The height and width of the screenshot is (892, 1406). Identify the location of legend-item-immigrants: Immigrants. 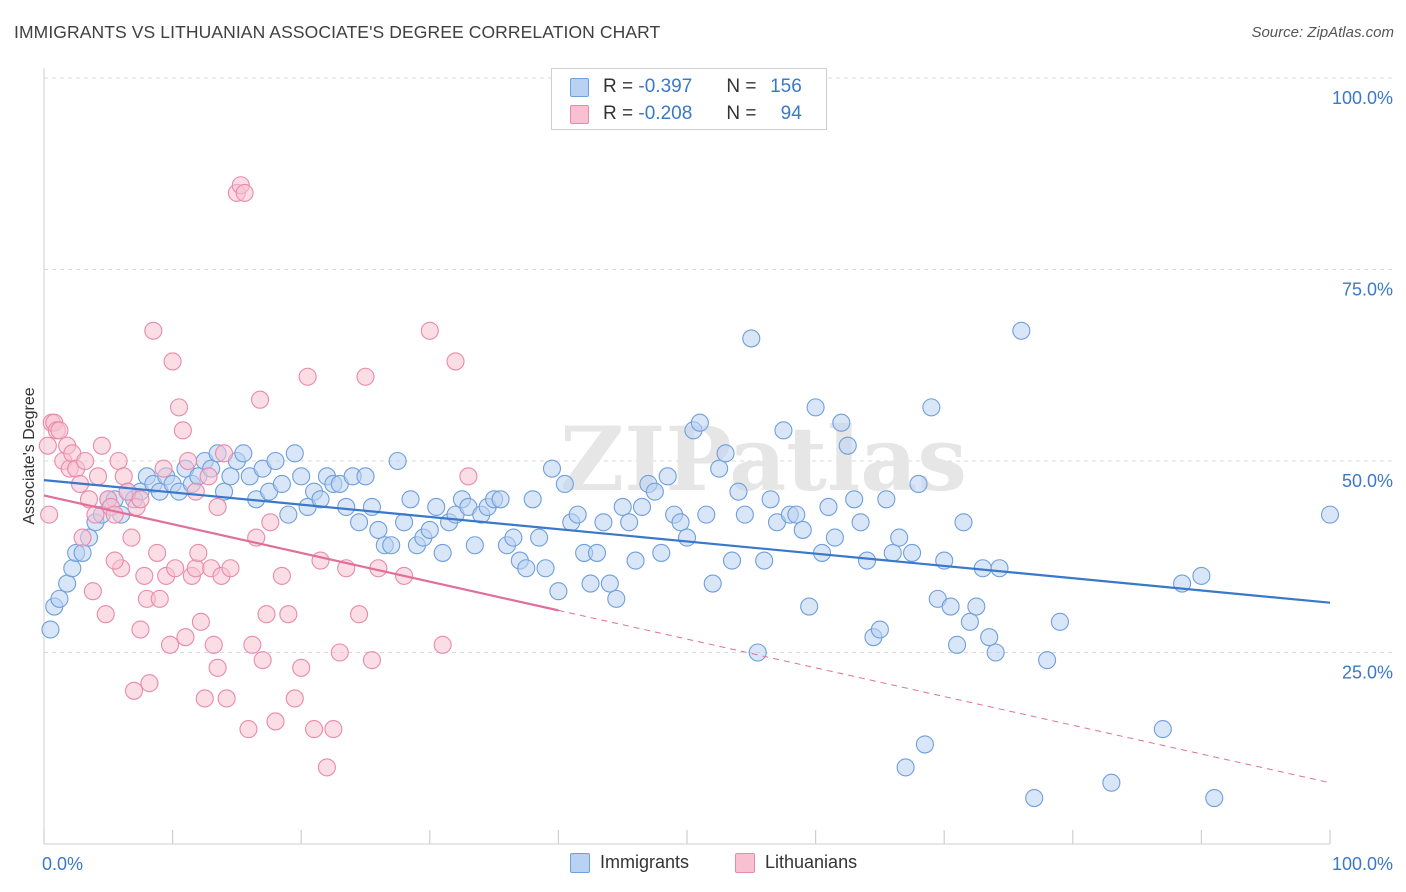
(629, 862).